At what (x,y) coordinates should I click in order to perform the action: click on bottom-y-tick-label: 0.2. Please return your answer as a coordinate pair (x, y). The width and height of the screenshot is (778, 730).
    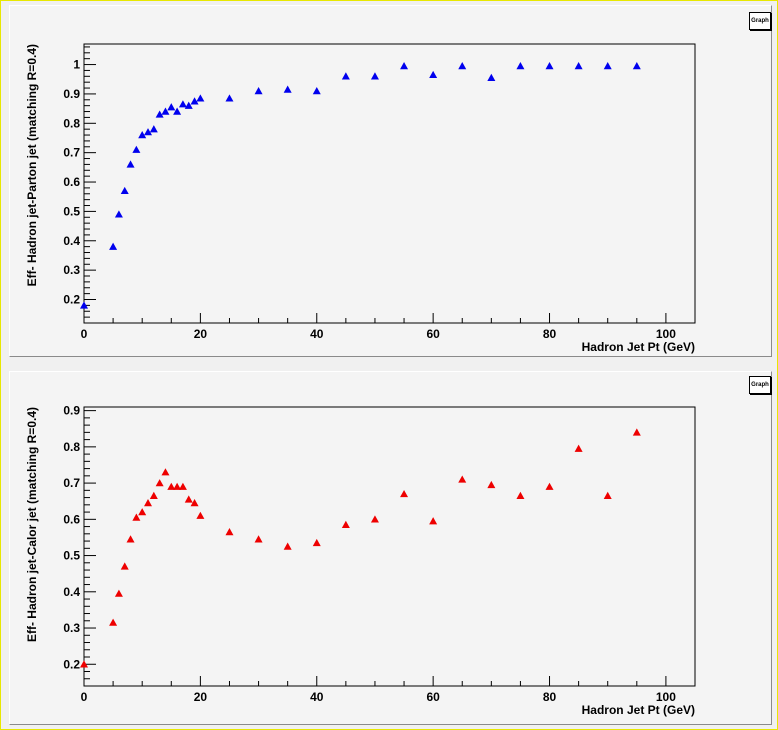
    Looking at the image, I should click on (71, 664).